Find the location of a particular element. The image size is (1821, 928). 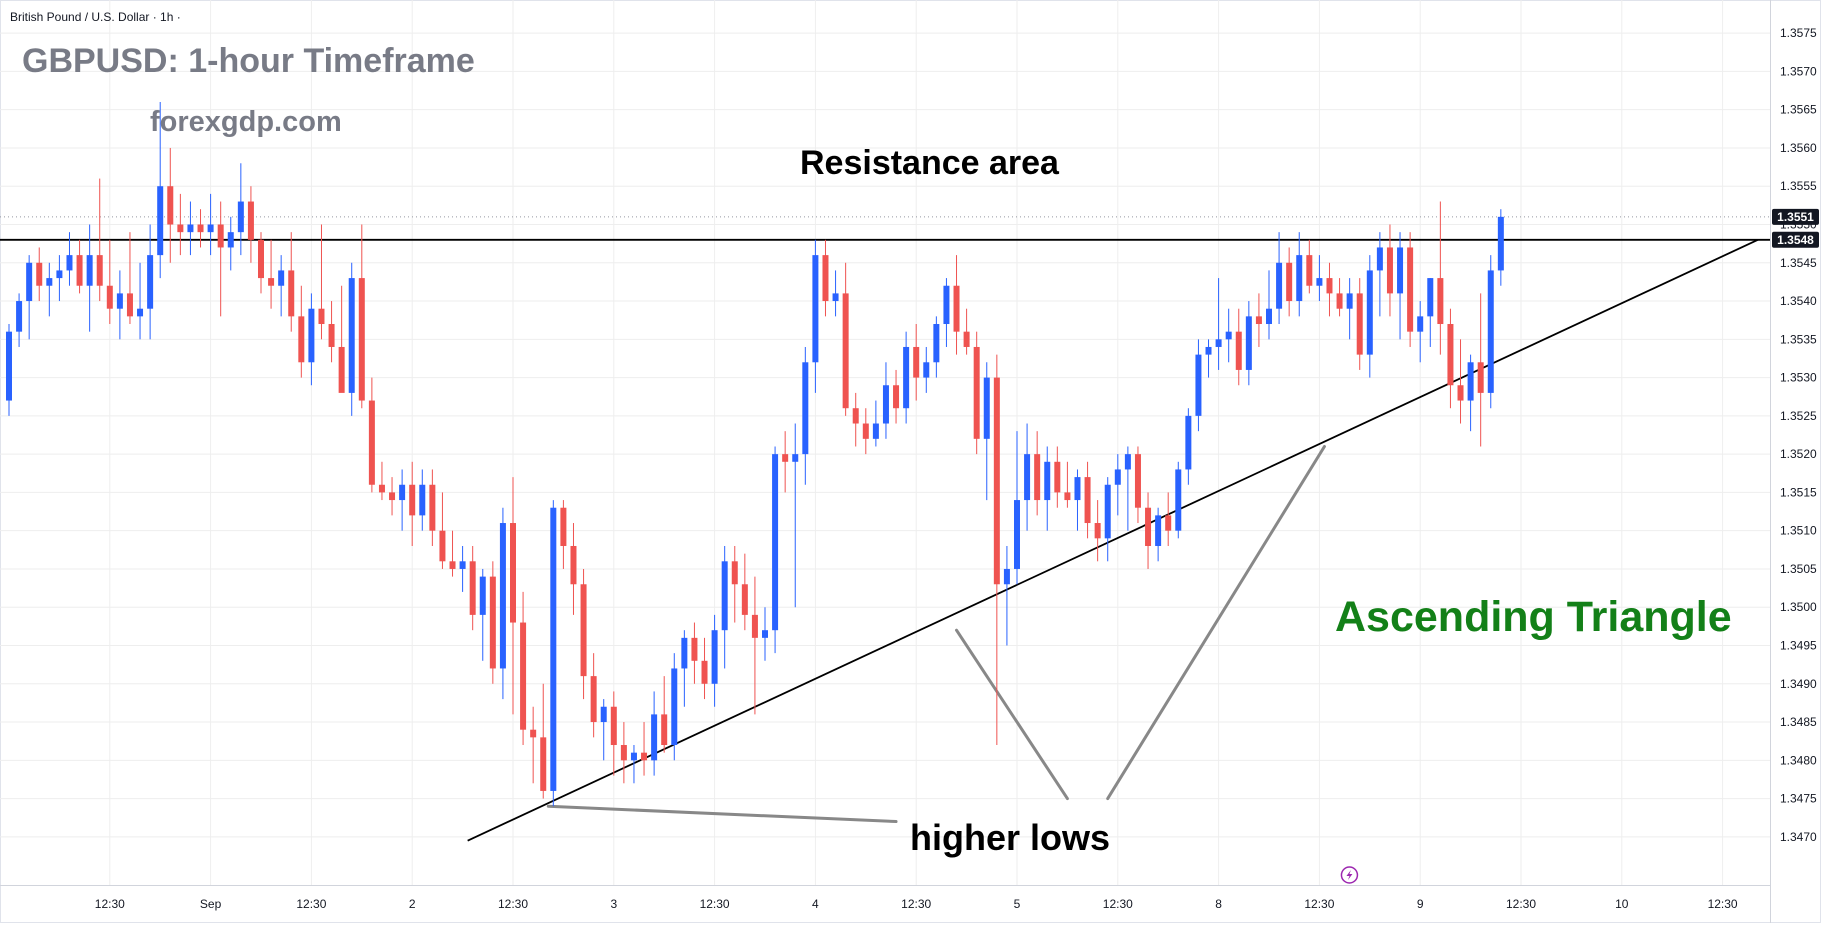

y-tick-label: 1.3475 is located at coordinates (1798, 799).